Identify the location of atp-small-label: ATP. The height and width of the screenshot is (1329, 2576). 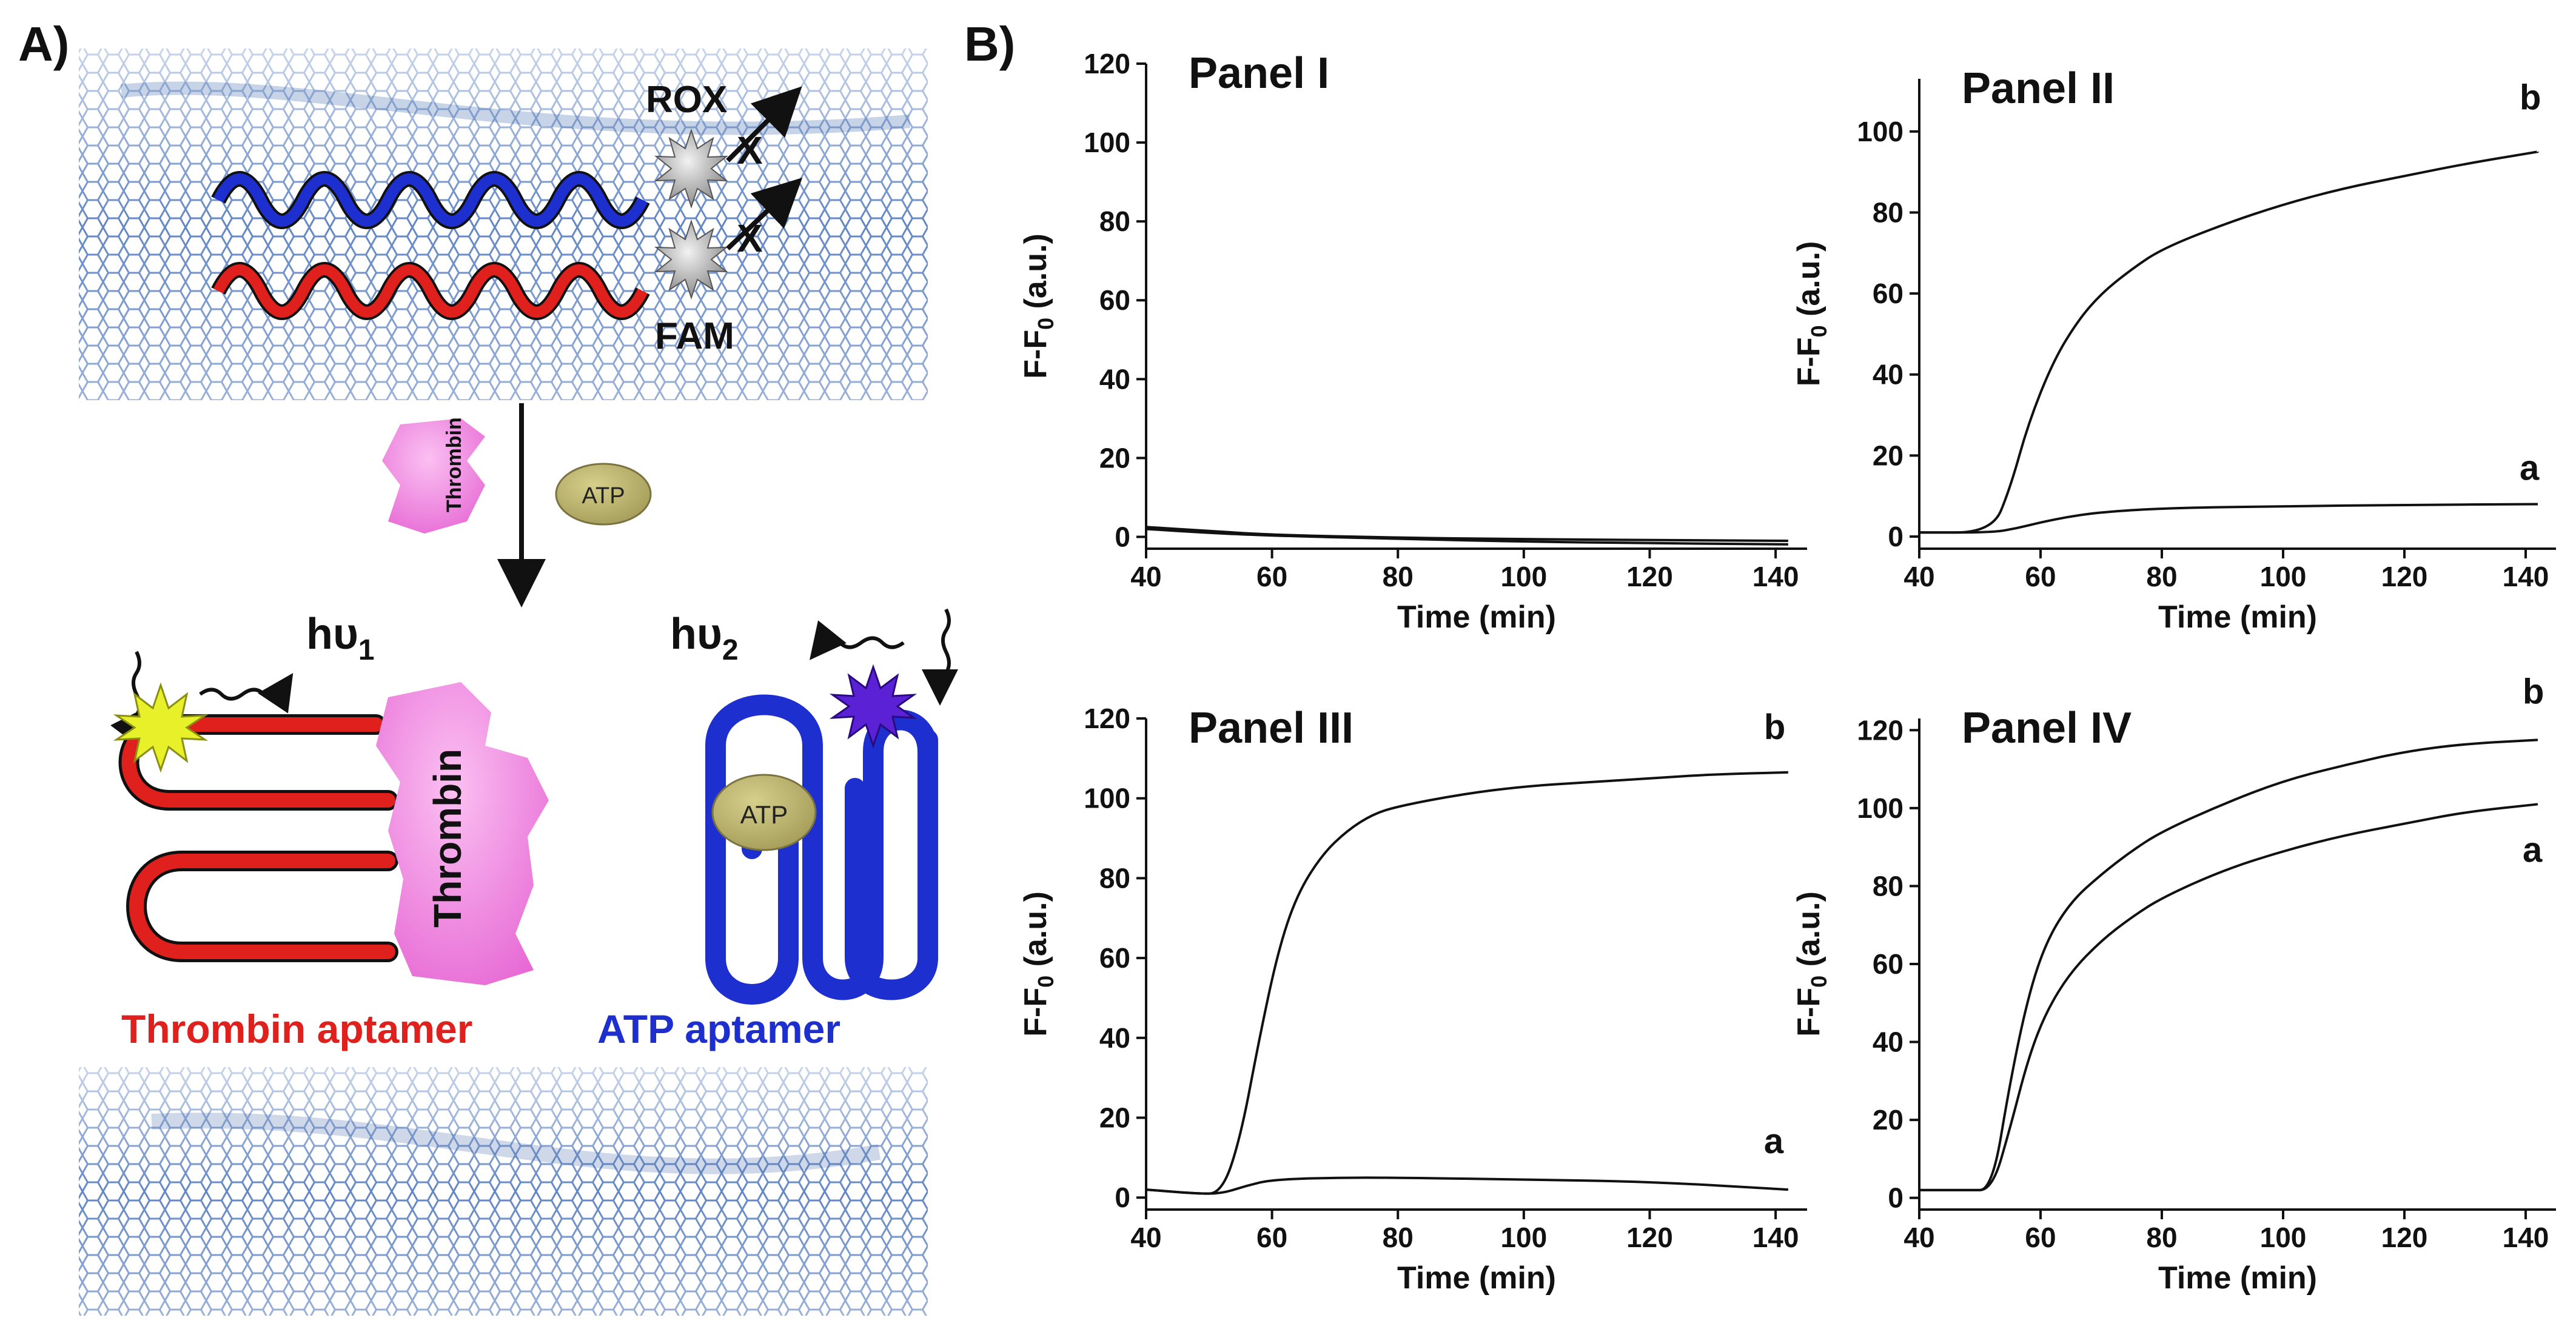
(603, 496).